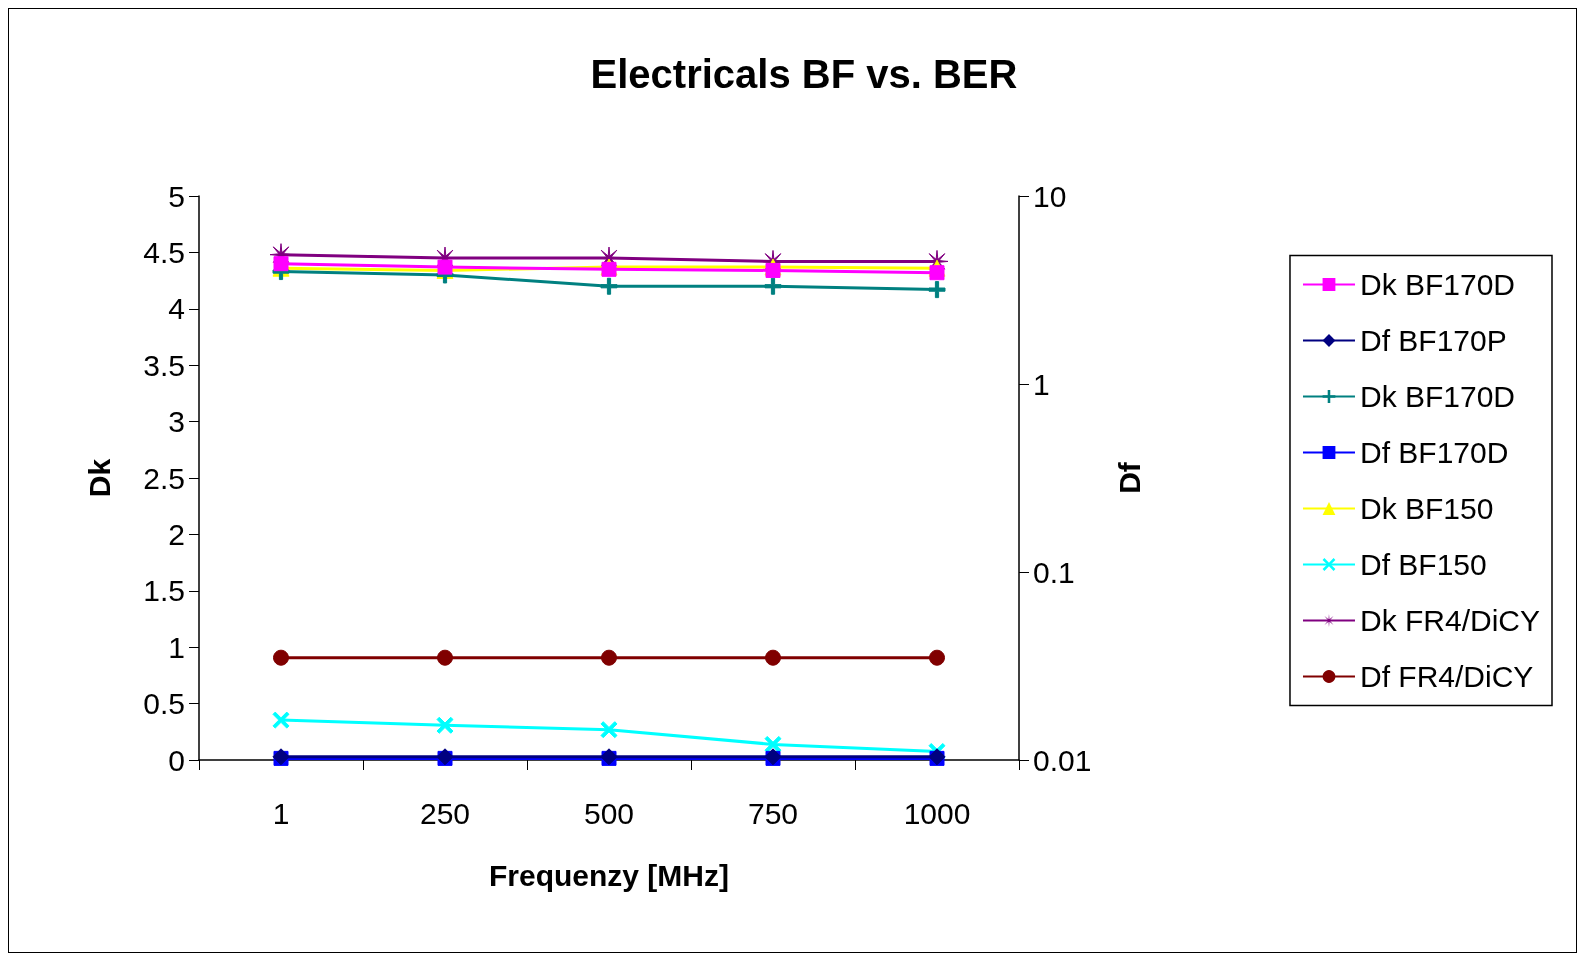  Describe the element at coordinates (164, 591) in the screenshot. I see `y-tick-label: 1.5` at that location.